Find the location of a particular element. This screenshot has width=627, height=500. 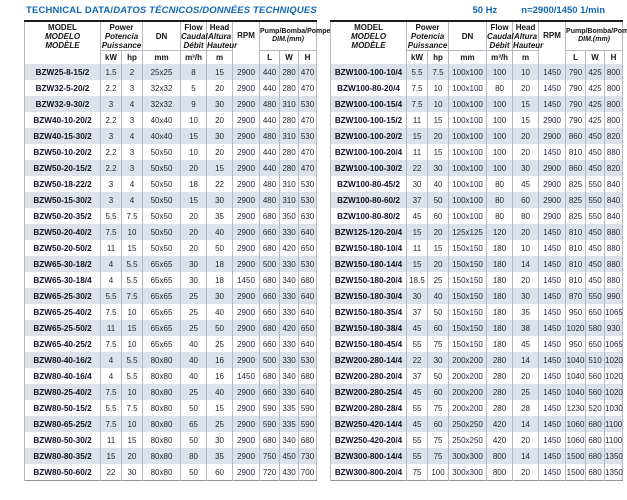

model-cell: BZW100-80-60/2 is located at coordinates (368, 200).